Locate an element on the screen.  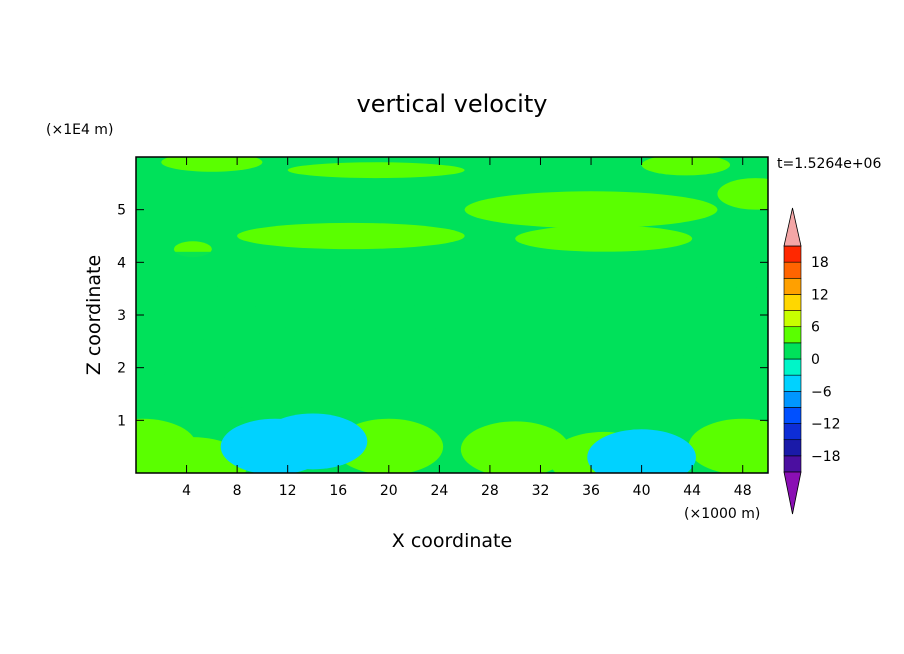
y-tick-label: 2 is located at coordinates (121, 369).